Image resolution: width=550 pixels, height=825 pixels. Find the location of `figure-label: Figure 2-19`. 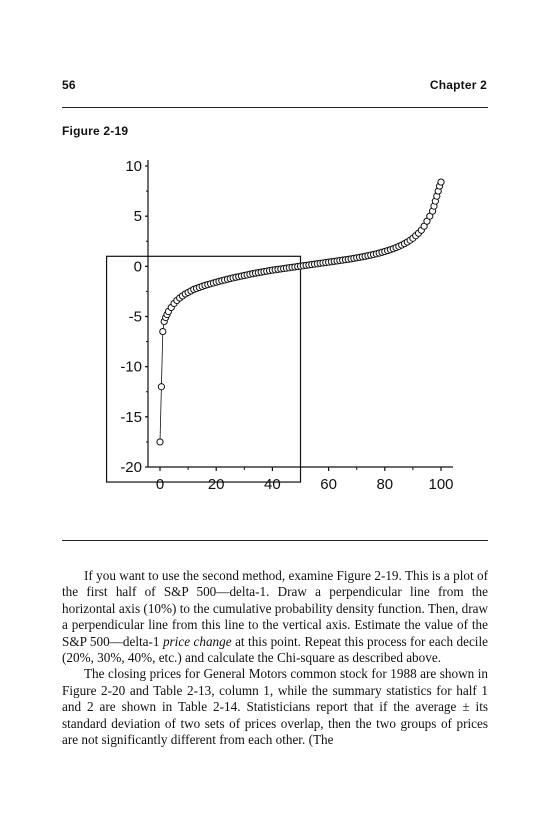

figure-label: Figure 2-19 is located at coordinates (95, 131).